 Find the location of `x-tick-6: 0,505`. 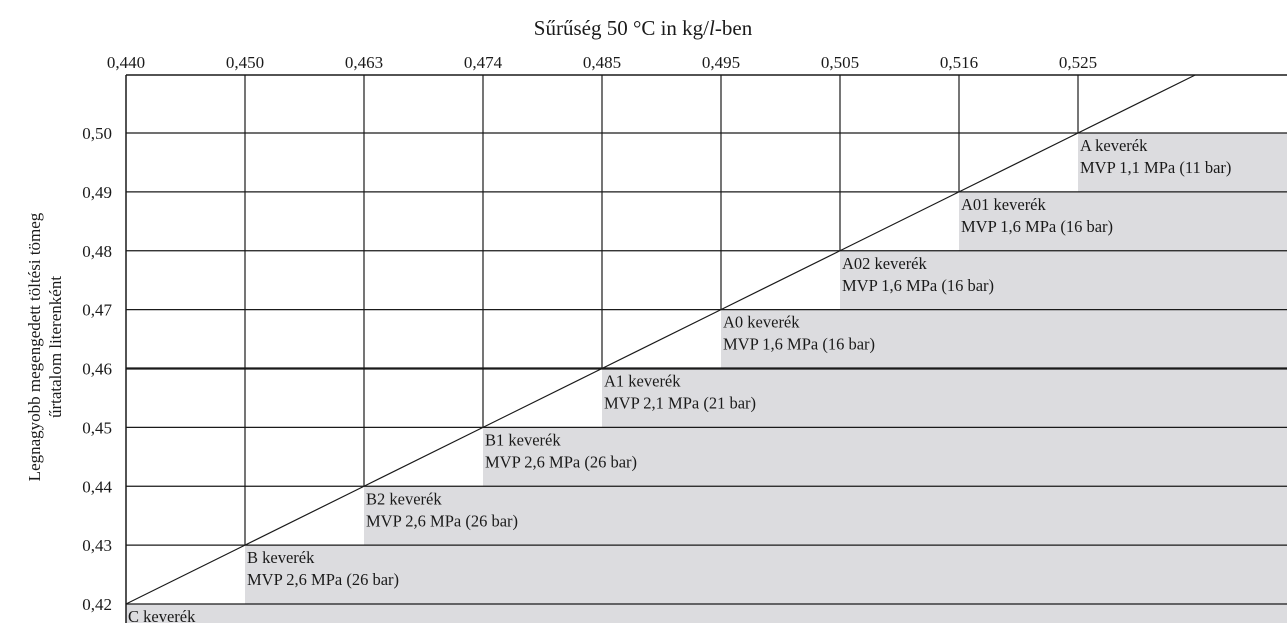

x-tick-6: 0,505 is located at coordinates (840, 62).